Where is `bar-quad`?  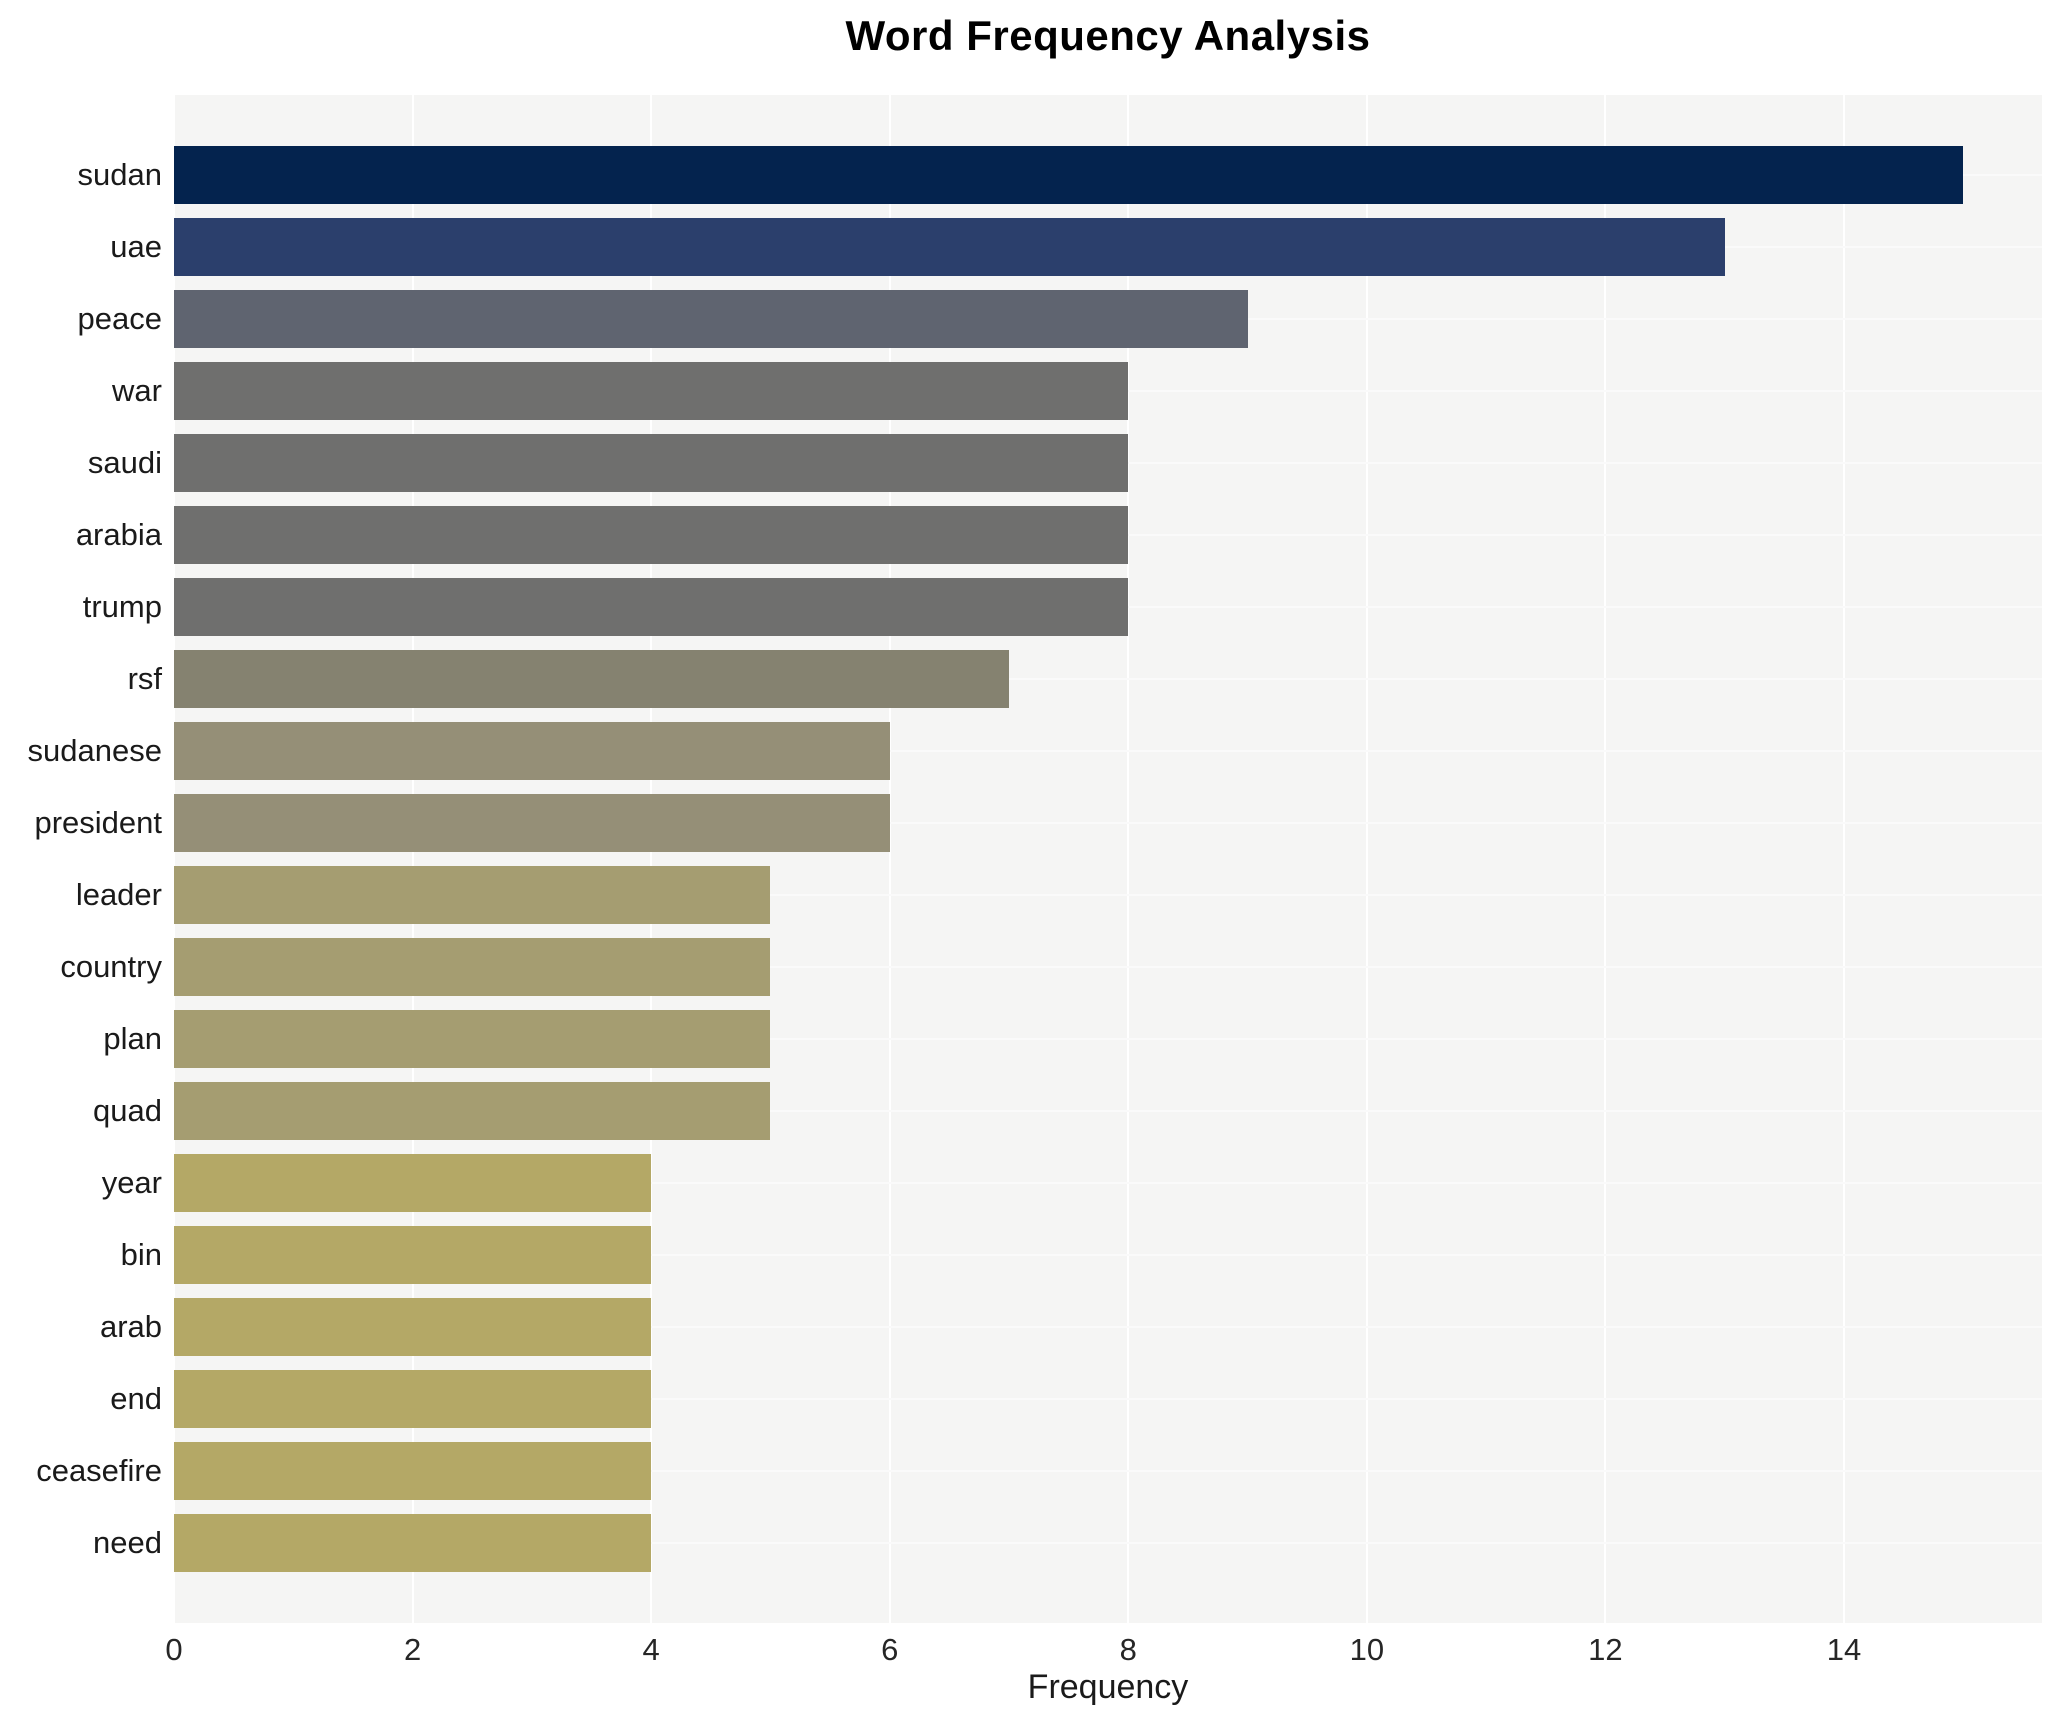
bar-quad is located at coordinates (472, 1111).